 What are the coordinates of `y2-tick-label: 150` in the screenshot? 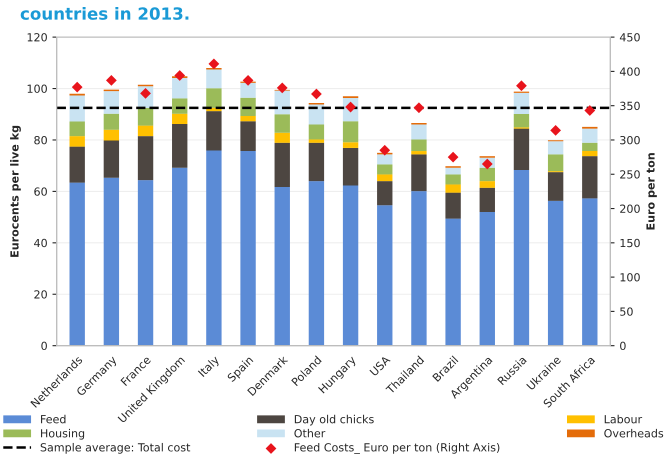 It's located at (630, 243).